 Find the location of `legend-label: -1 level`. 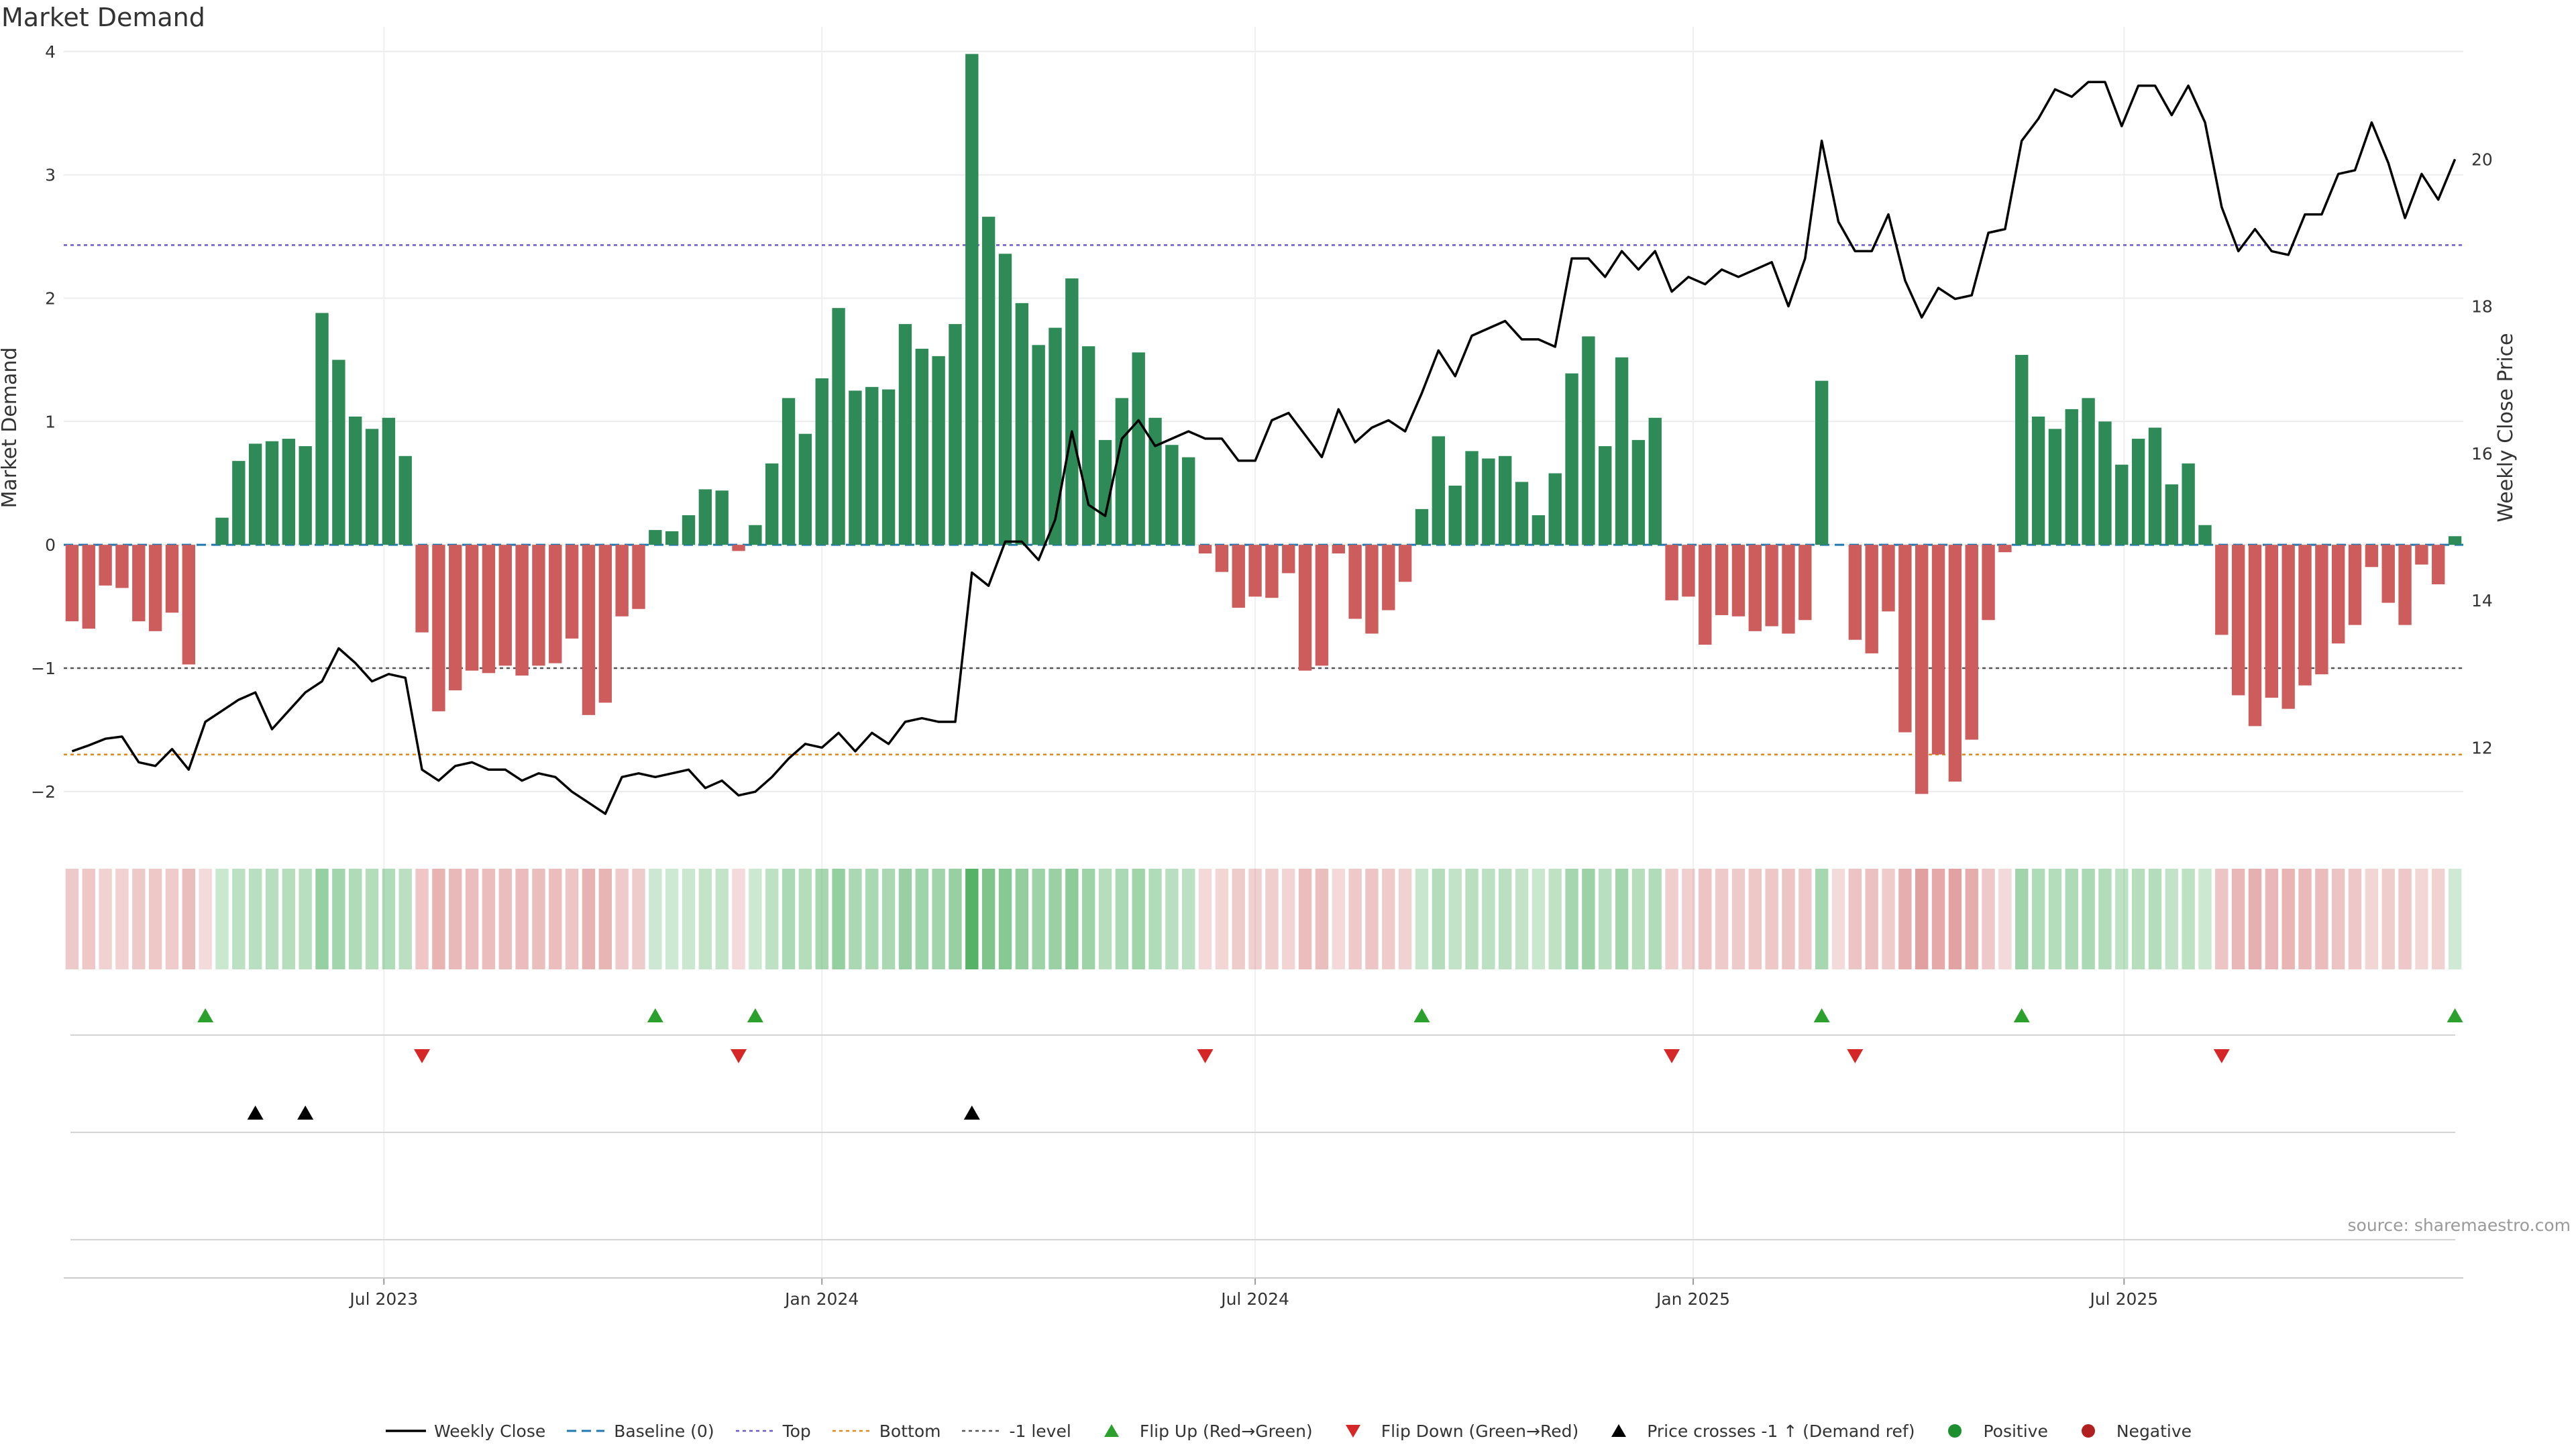

legend-label: -1 level is located at coordinates (1040, 1431).